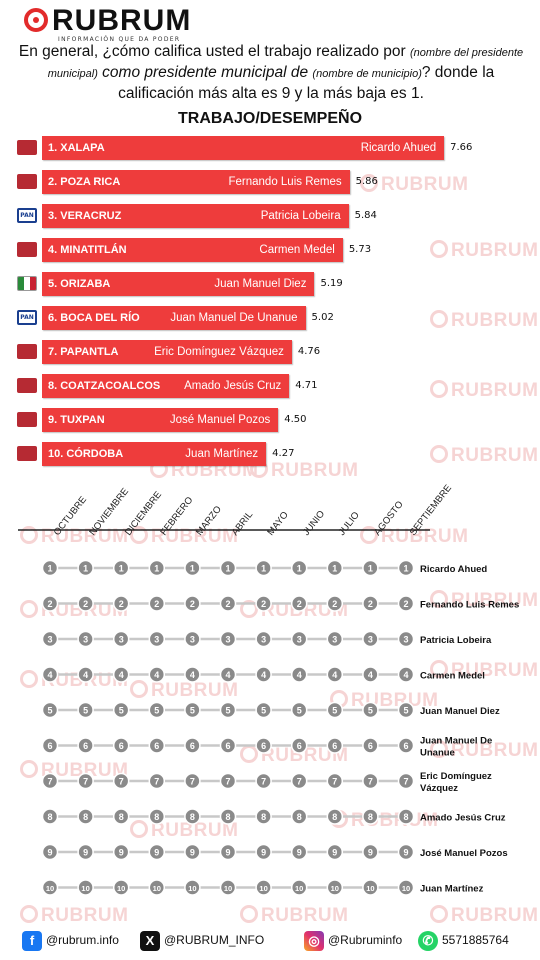 This screenshot has width=540, height=960. What do you see at coordinates (154, 454) in the screenshot?
I see `bar: 10. CÓRDOBA Juan Martínez` at bounding box center [154, 454].